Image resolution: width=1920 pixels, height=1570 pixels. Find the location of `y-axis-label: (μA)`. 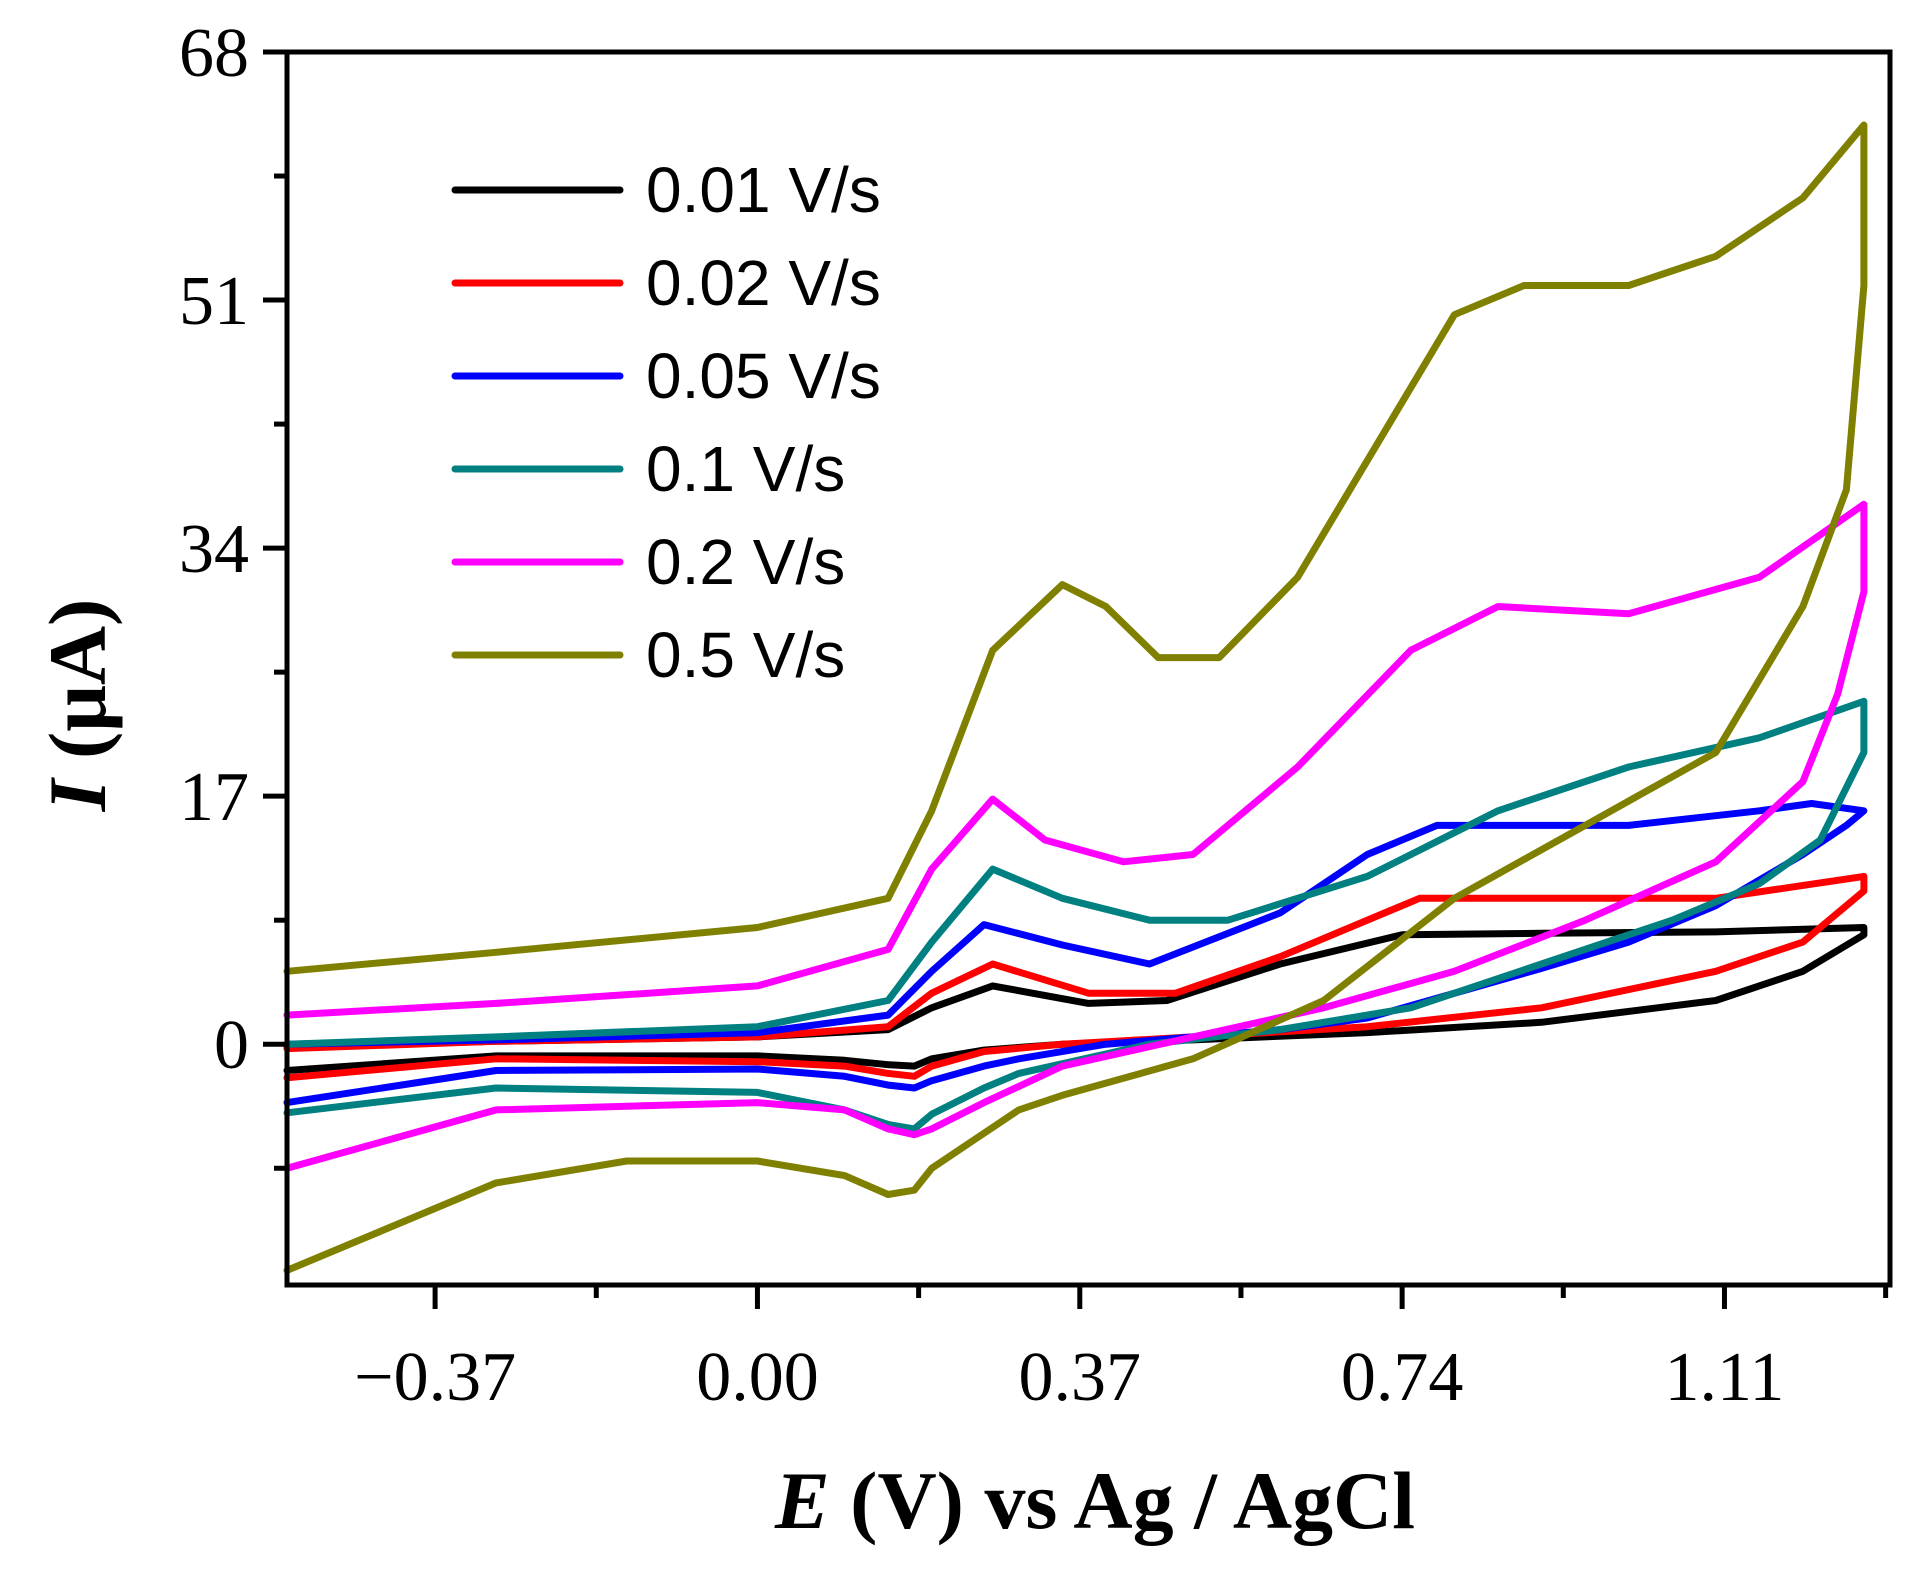

y-axis-label: (μA) is located at coordinates (77, 689).